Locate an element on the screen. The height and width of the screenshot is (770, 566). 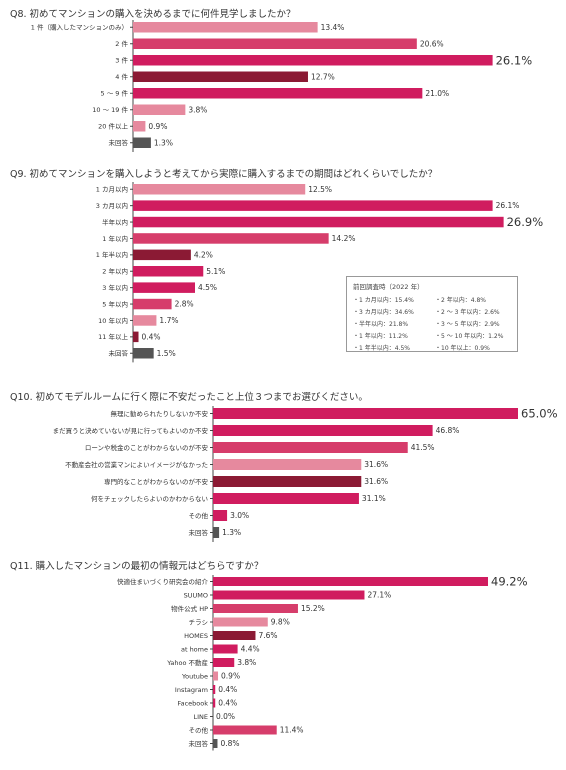
annotation-item: ・5 〜 10 年以内：1.2% is located at coordinates (469, 336).